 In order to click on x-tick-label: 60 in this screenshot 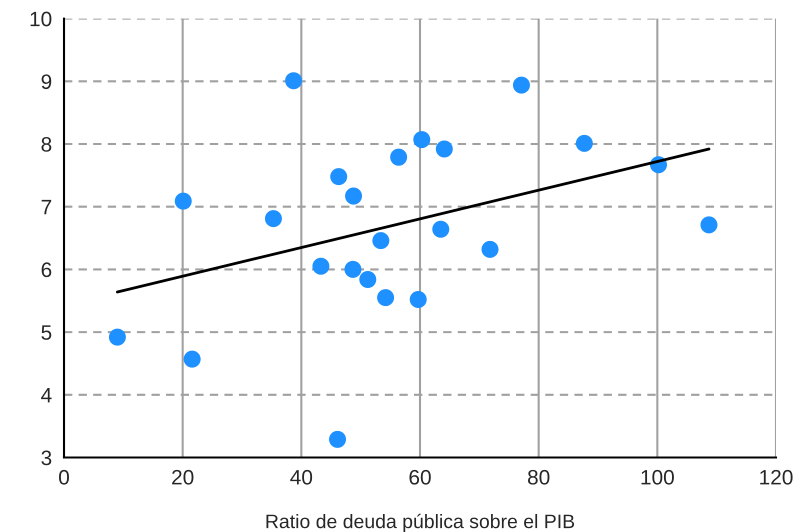, I will do `click(420, 477)`.